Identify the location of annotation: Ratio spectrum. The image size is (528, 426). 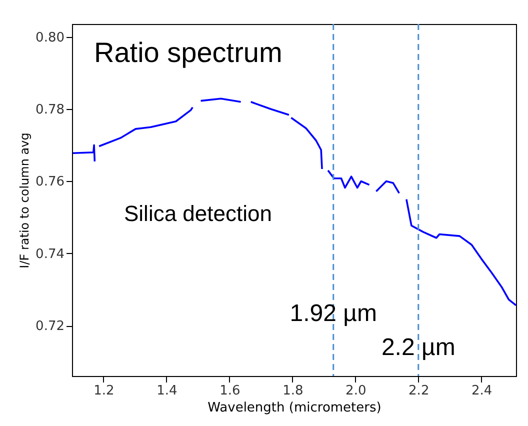
(188, 52).